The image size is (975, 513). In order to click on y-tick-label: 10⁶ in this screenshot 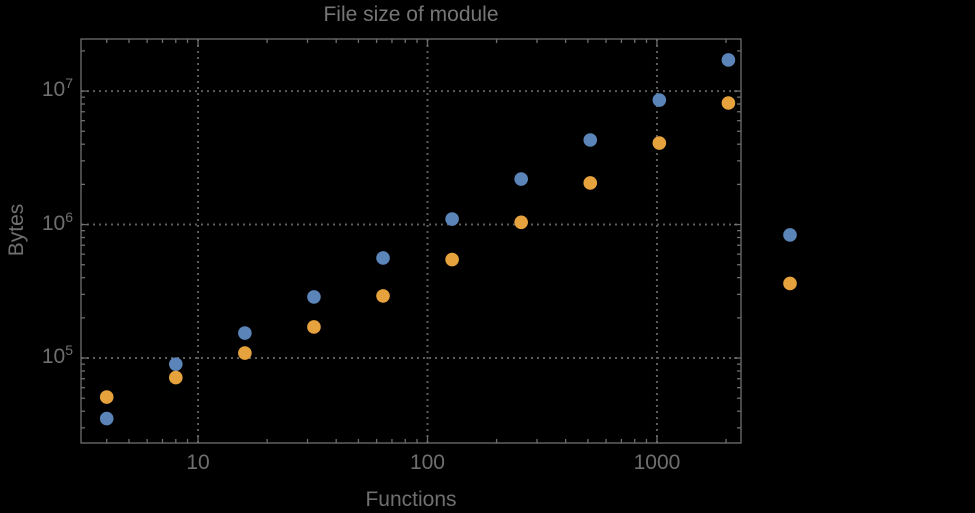, I will do `click(57, 221)`.